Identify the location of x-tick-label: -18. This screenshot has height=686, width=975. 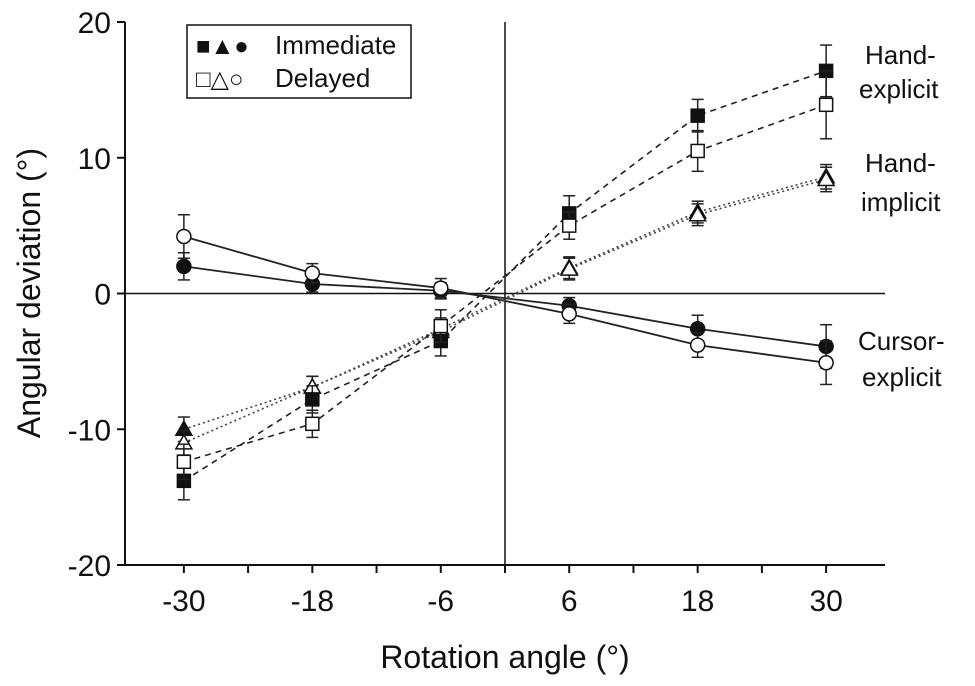
(312, 601).